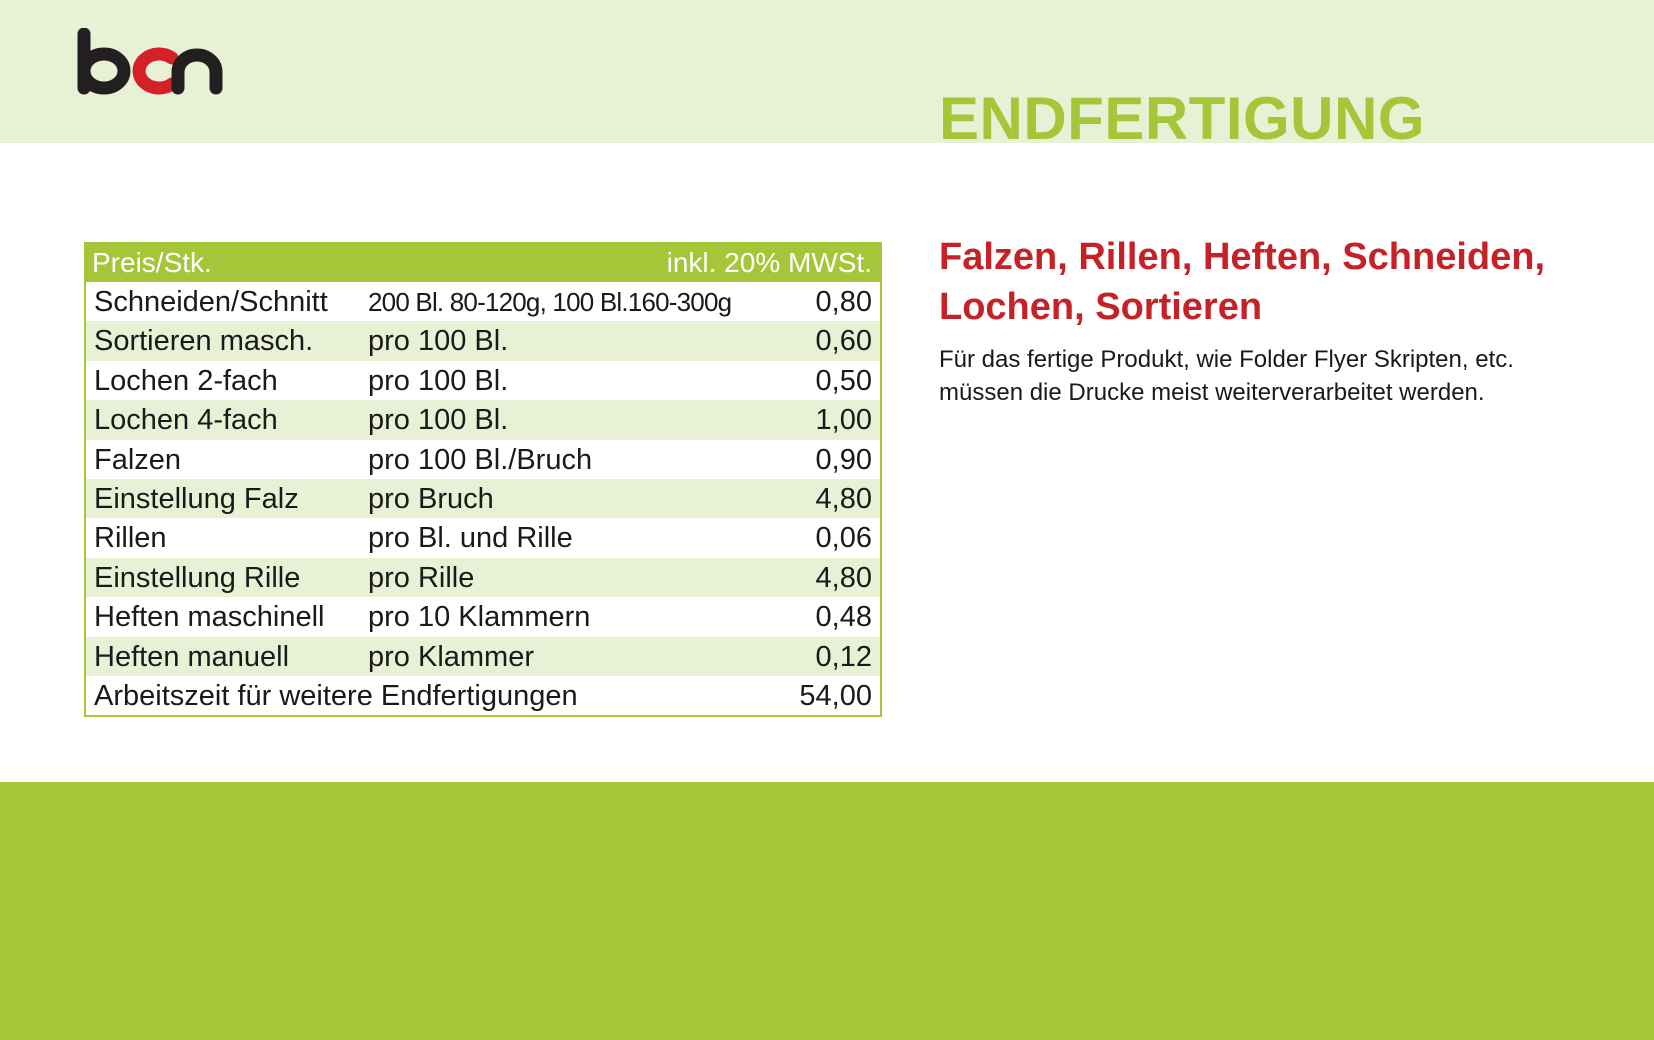 The image size is (1654, 1040). What do you see at coordinates (336, 695) in the screenshot?
I see `row-item: Arbeitszeit für weitere Endfertigungen` at bounding box center [336, 695].